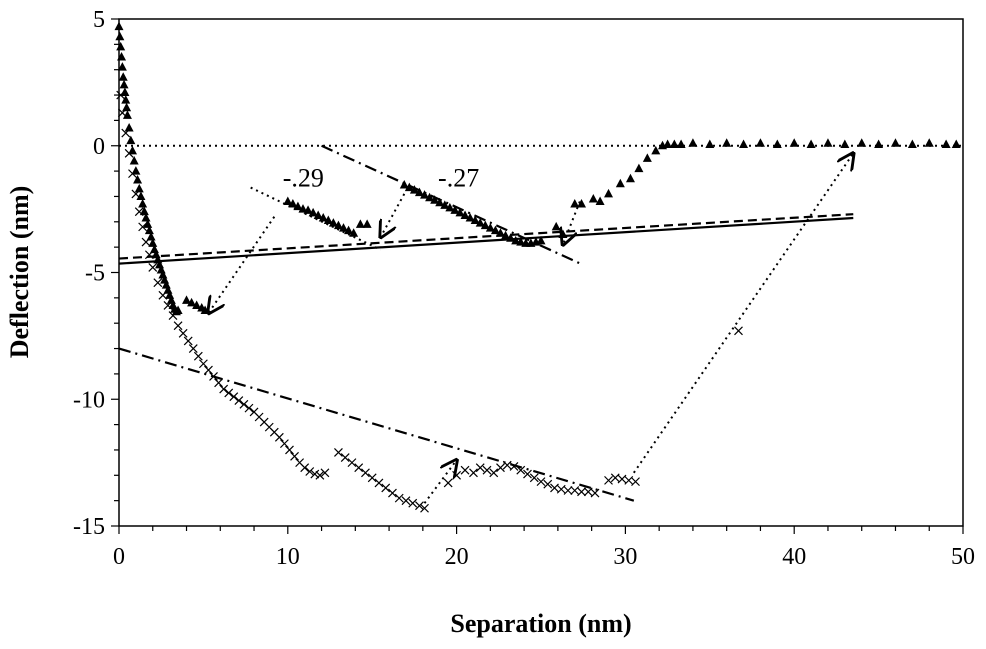 The height and width of the screenshot is (649, 986). Describe the element at coordinates (89, 527) in the screenshot. I see `y-tick-label: -15` at that location.